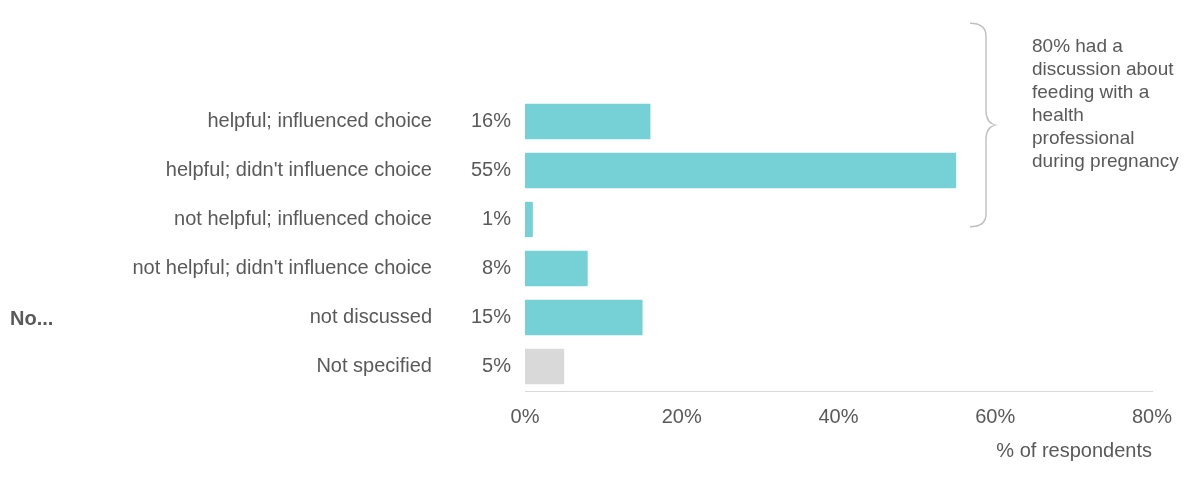 This screenshot has width=1188, height=490. What do you see at coordinates (1106, 103) in the screenshot?
I see `annotation: 80% had a discussion about feeding with a health professional during pregnancy` at bounding box center [1106, 103].